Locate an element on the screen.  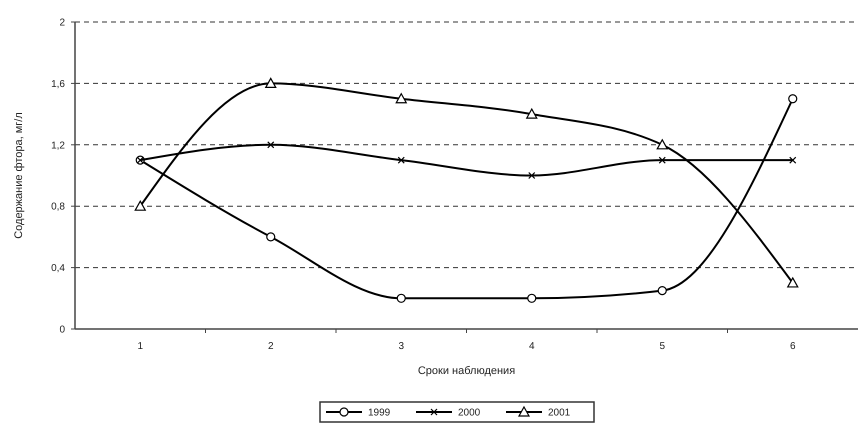
y-tick-label: 0,4 is located at coordinates (58, 268).